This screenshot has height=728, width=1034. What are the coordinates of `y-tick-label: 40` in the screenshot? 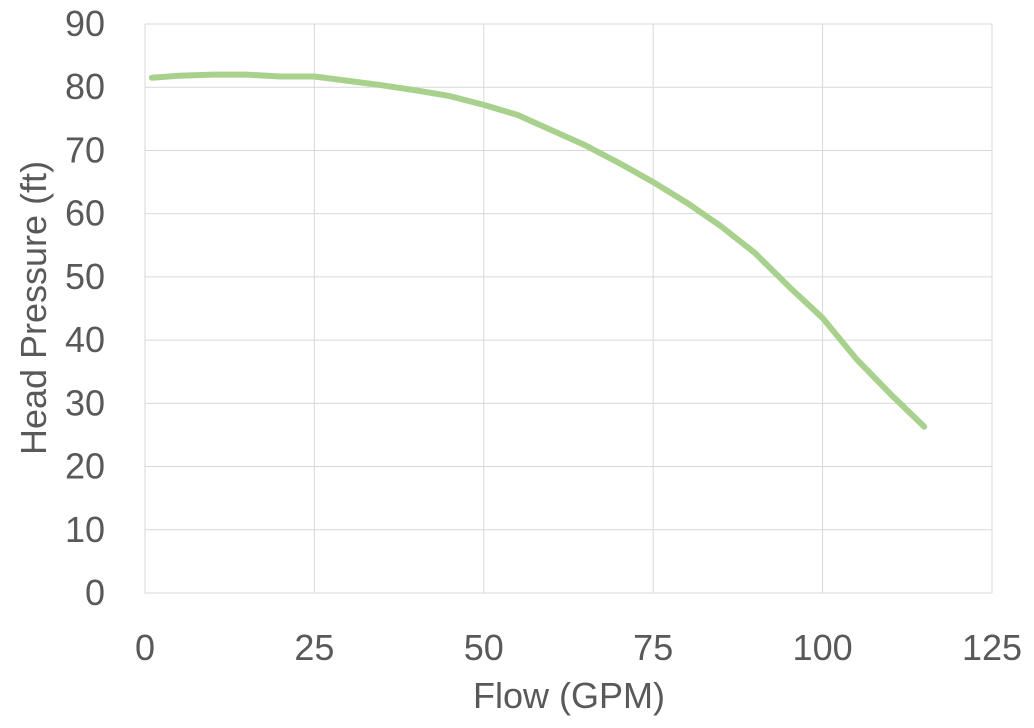 It's located at (85, 339).